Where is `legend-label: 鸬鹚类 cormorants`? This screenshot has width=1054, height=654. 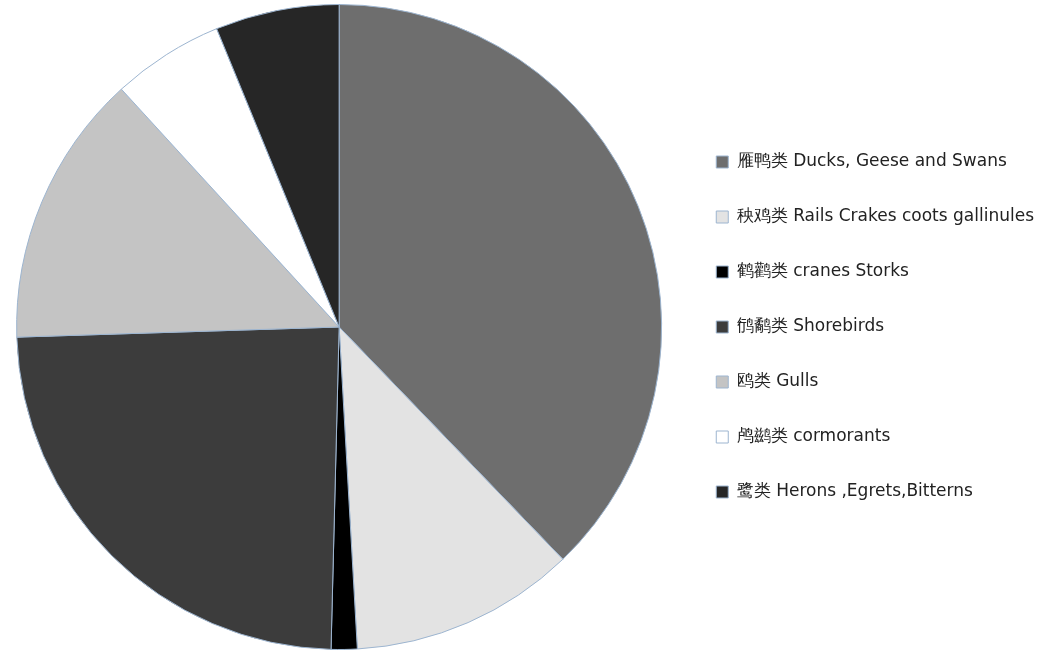 legend-label: 鸬鹚类 cormorants is located at coordinates (813, 435).